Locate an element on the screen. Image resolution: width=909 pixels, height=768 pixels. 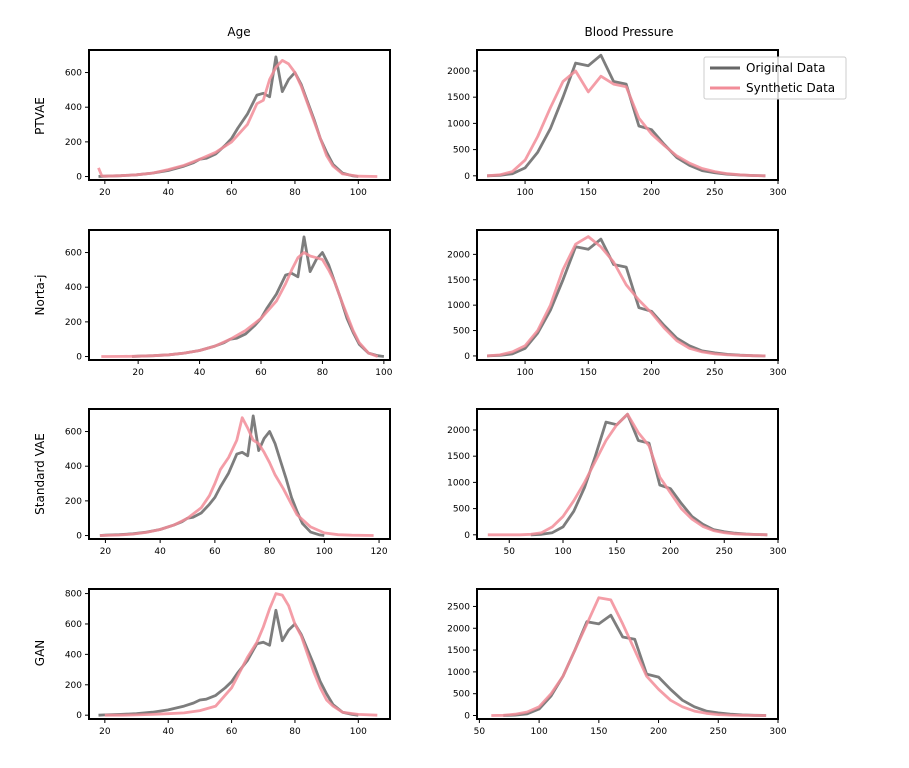
row-label-gan: GAN is located at coordinates (40, 653).